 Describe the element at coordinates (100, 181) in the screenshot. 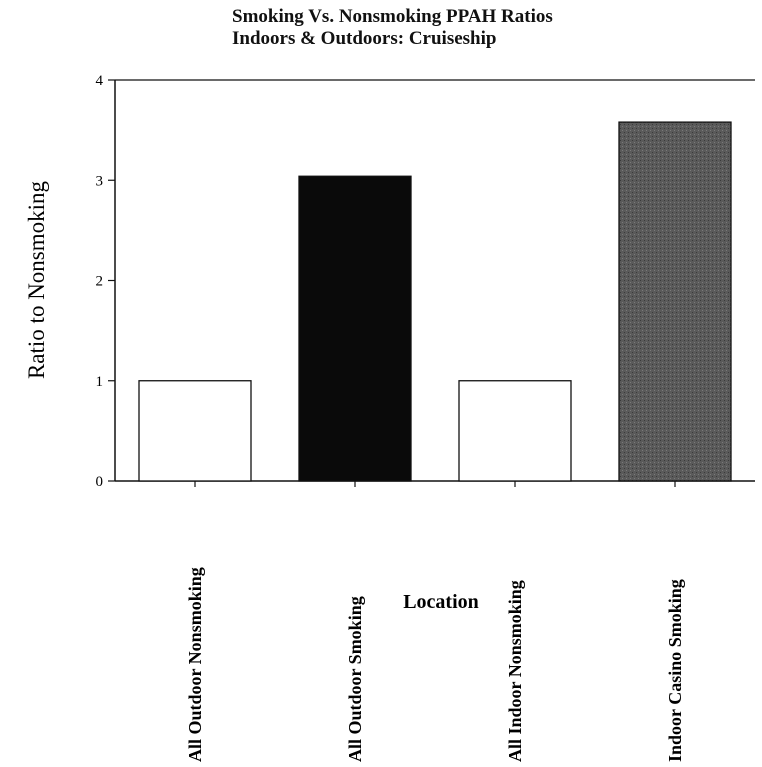

I see `y-tick-label: 3` at that location.